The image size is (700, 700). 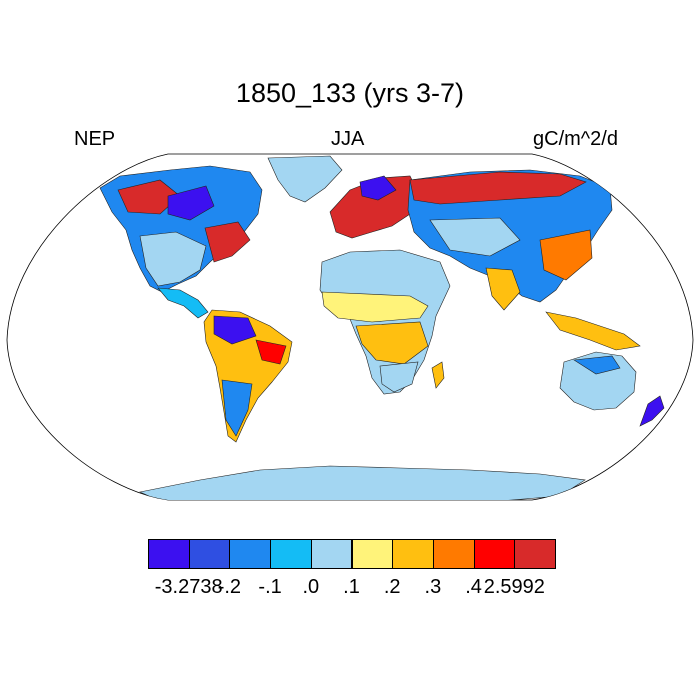 What do you see at coordinates (350, 93) in the screenshot?
I see `map-title: 1850_133 (yrs 3-7)` at bounding box center [350, 93].